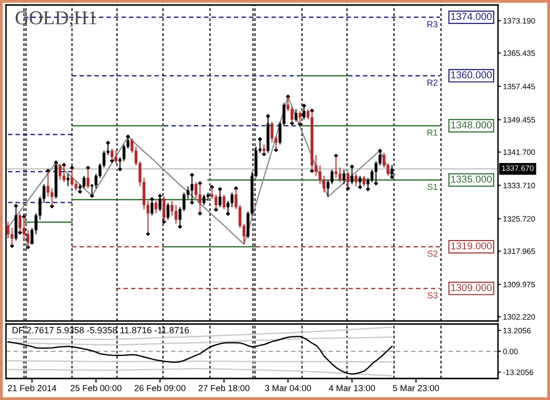 This screenshot has width=550, height=400. What do you see at coordinates (471, 16) in the screenshot?
I see `data-label: 1374.000` at bounding box center [471, 16].